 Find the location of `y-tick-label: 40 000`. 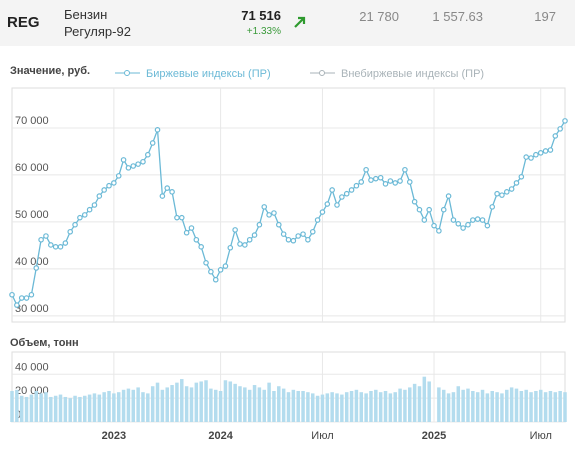

y-tick-label: 40 000 is located at coordinates (32, 367).